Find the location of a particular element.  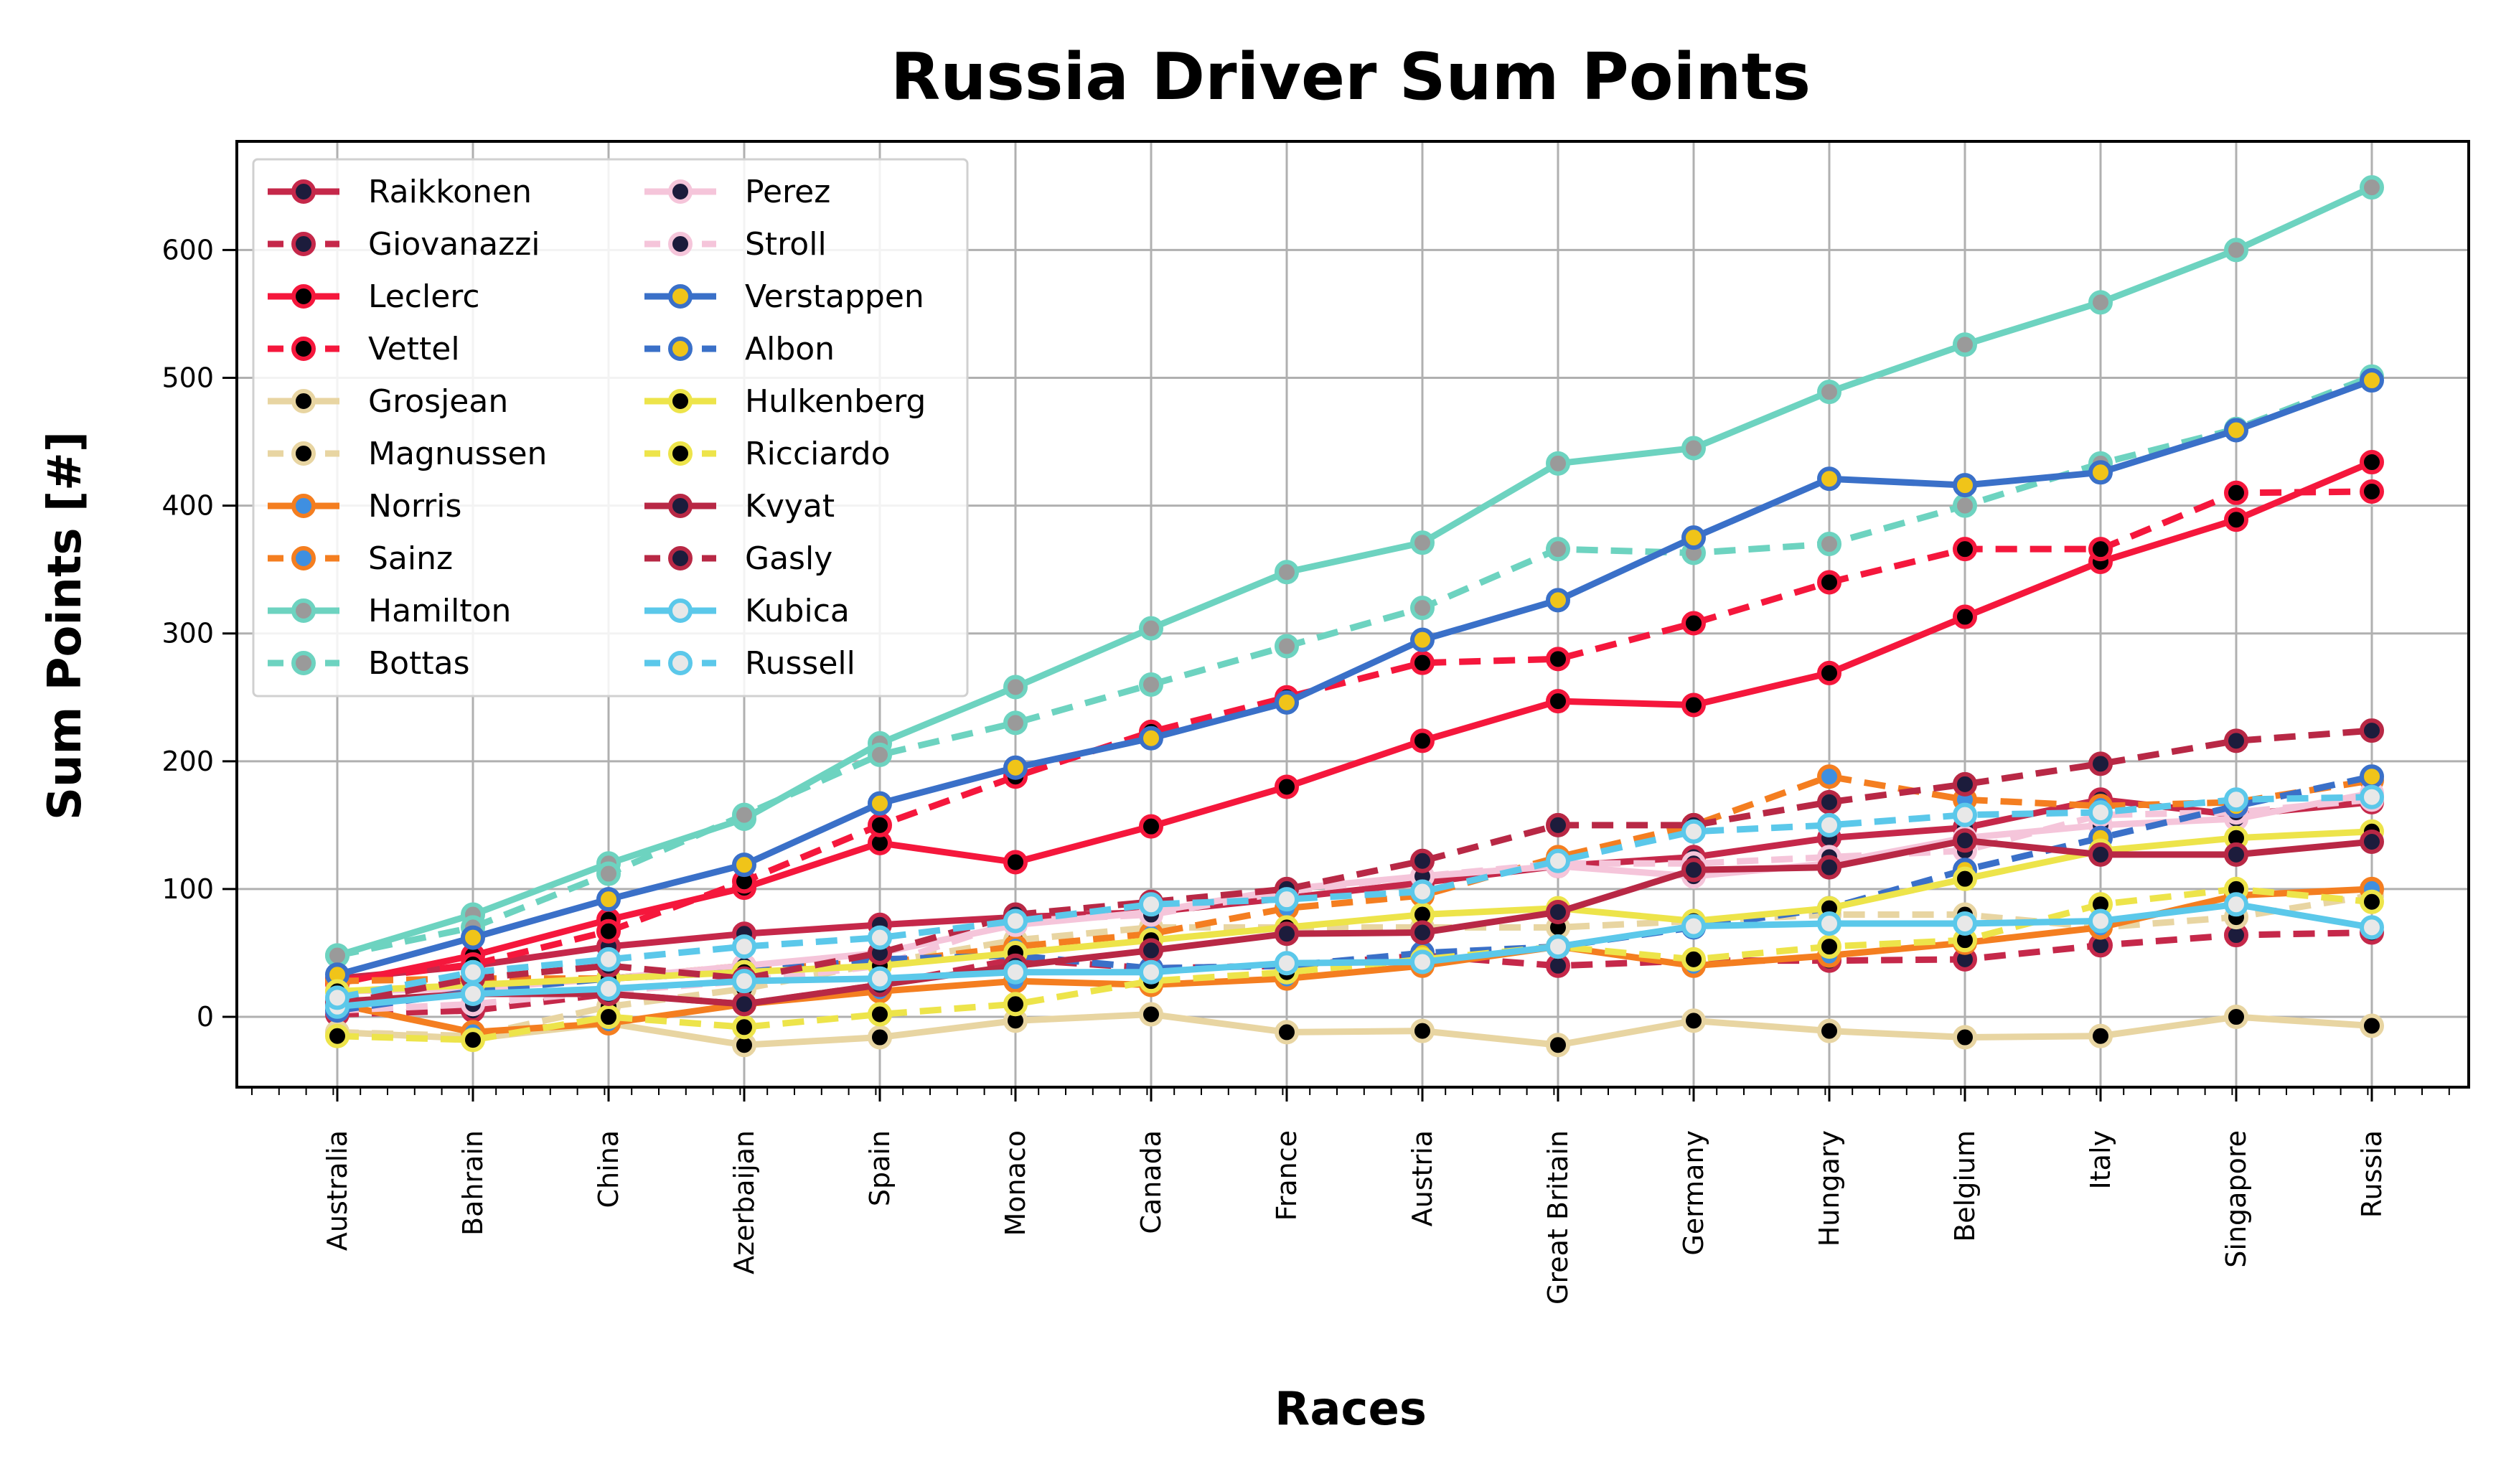

y-tick-label: 200 is located at coordinates (187, 761).